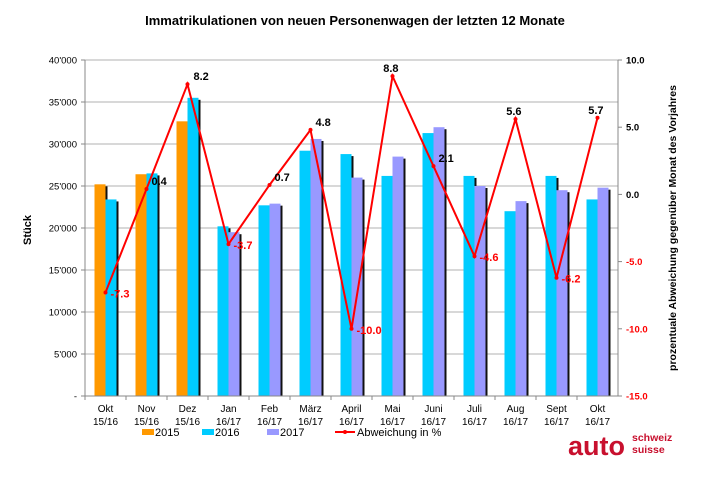 The width and height of the screenshot is (710, 492). I want to click on deviation-label: 2.1, so click(446, 159).